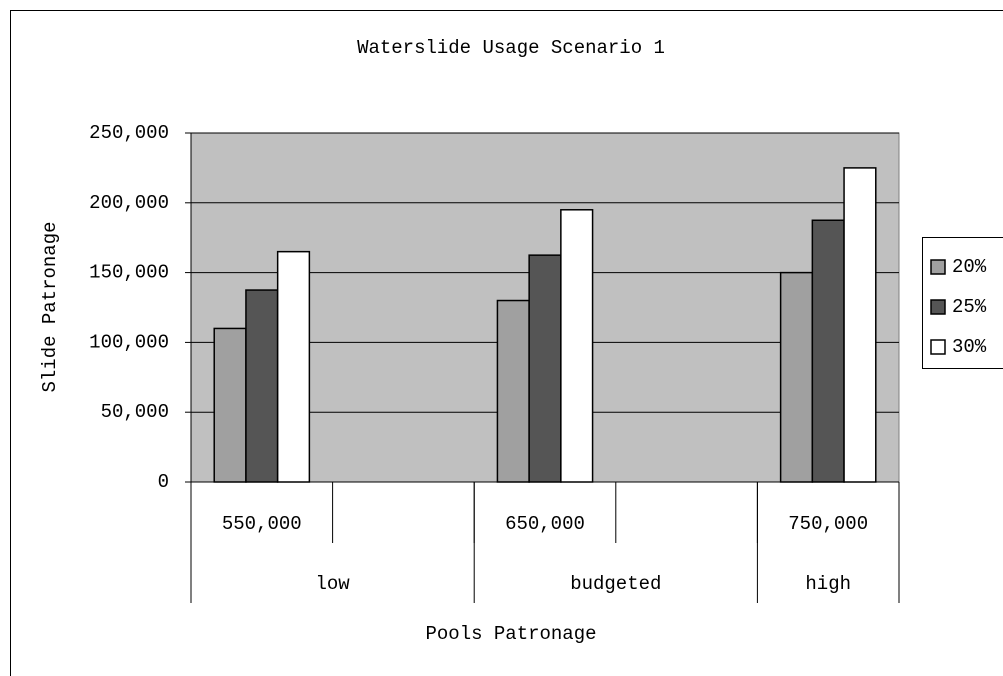 The width and height of the screenshot is (1003, 676). What do you see at coordinates (511, 48) in the screenshot?
I see `chart-title: Waterslide Usage Scenario 1` at bounding box center [511, 48].